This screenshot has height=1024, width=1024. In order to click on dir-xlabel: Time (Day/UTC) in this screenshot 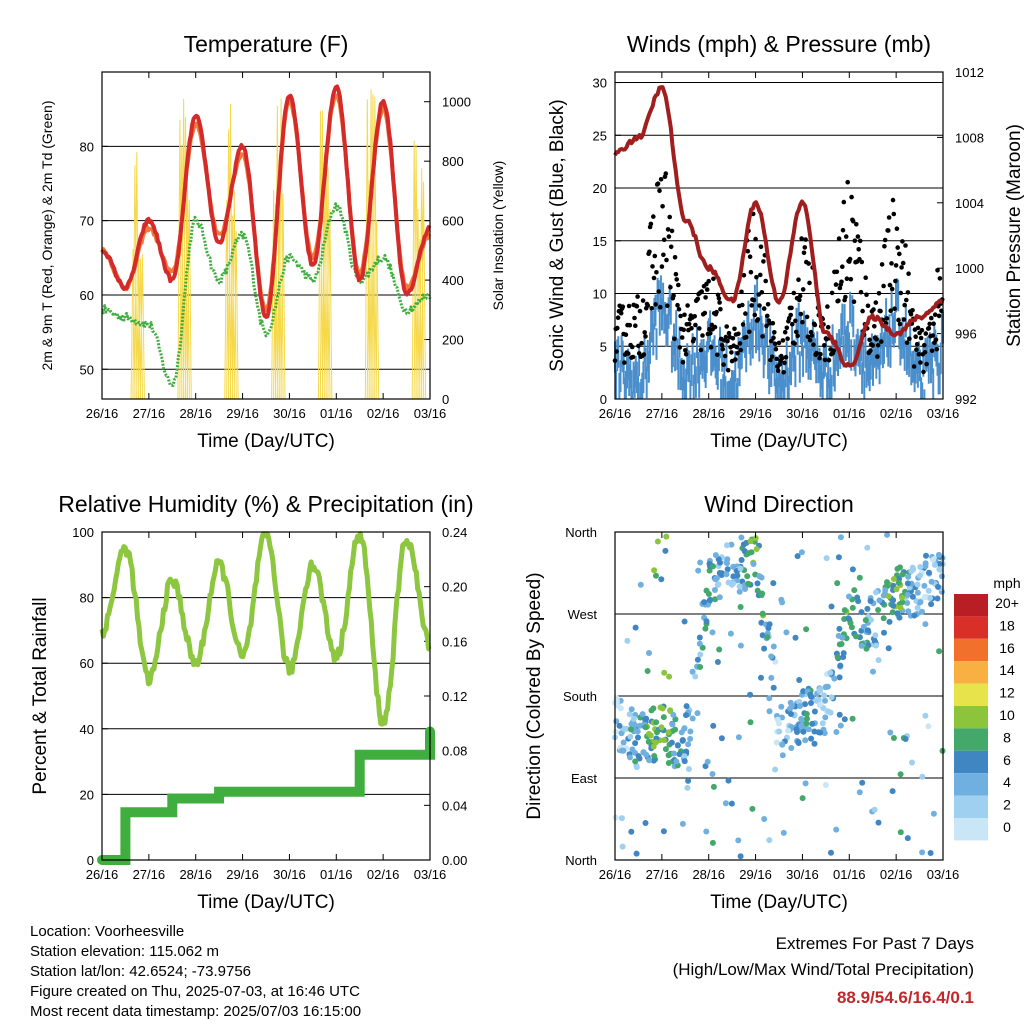, I will do `click(779, 902)`.